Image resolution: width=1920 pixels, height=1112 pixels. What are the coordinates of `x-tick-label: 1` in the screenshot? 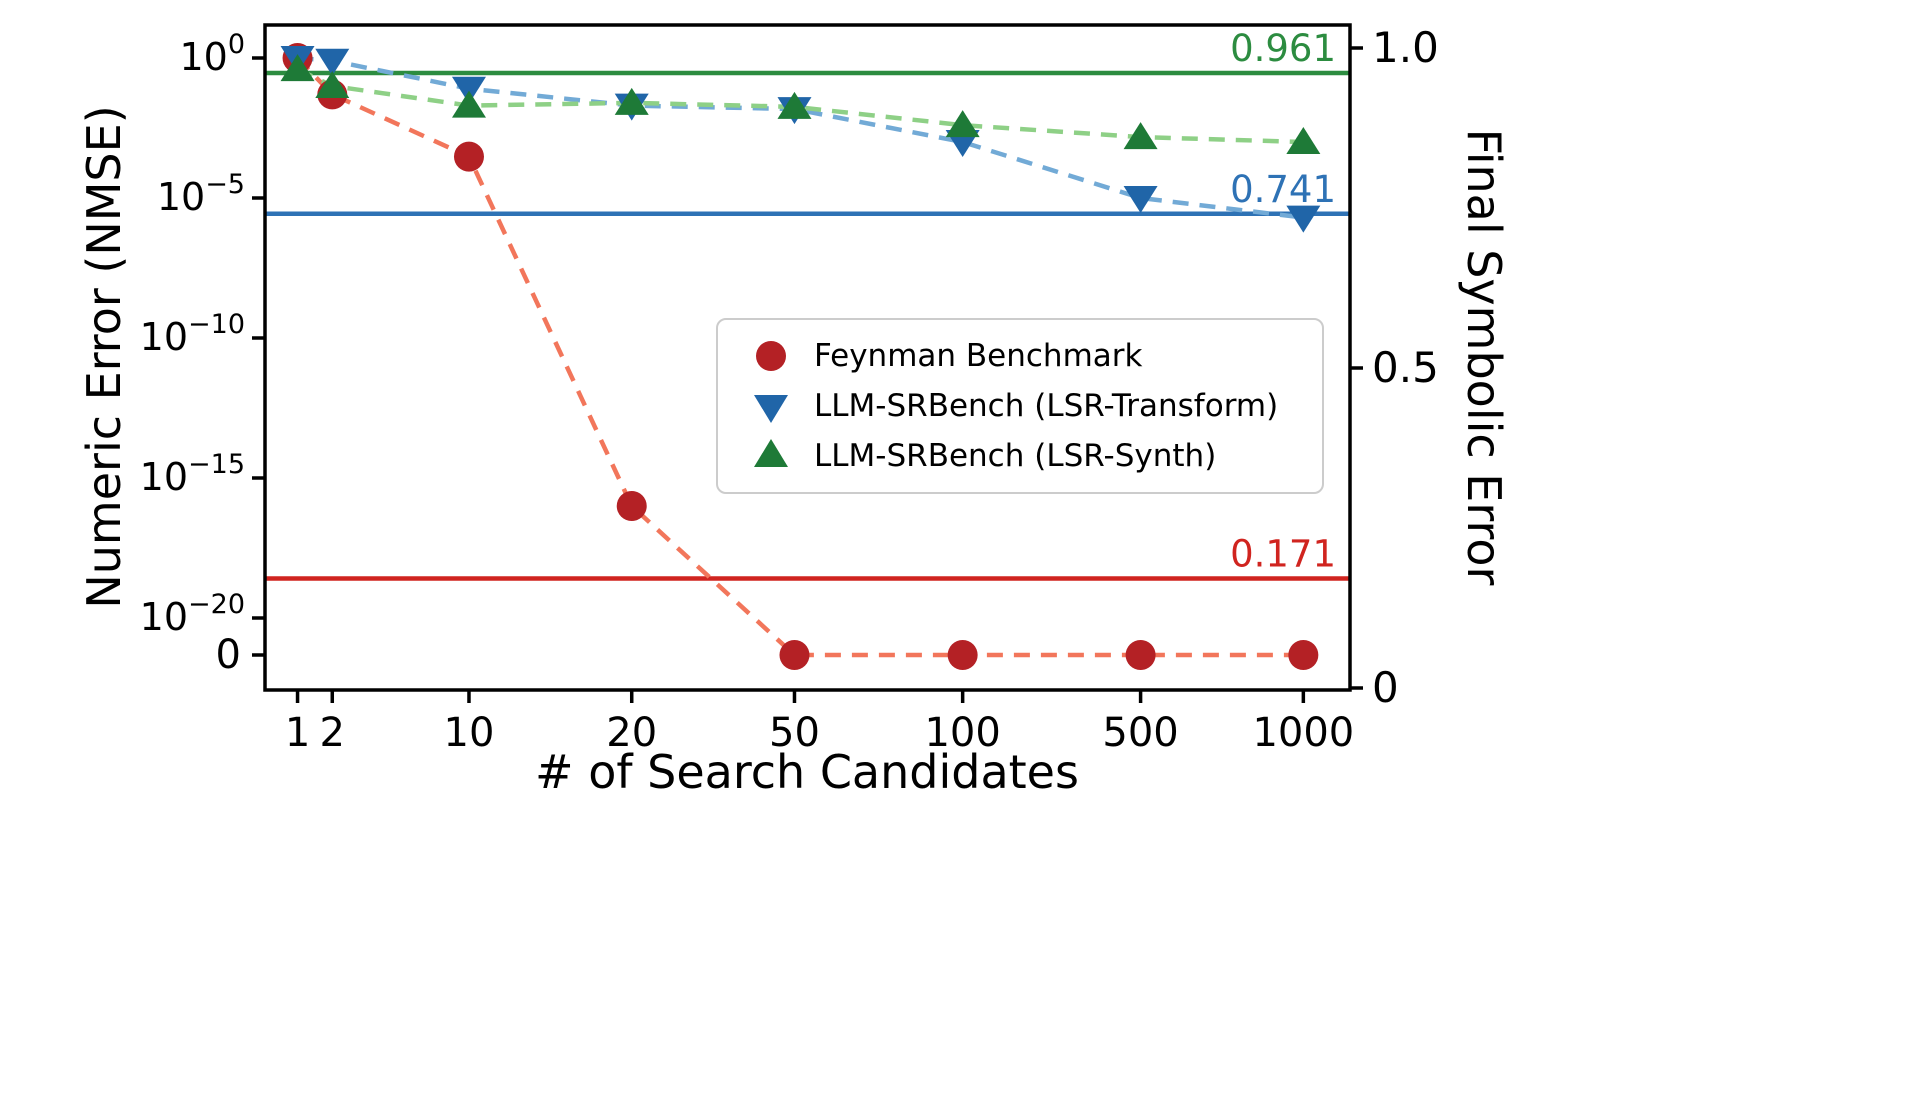 It's located at (297, 733).